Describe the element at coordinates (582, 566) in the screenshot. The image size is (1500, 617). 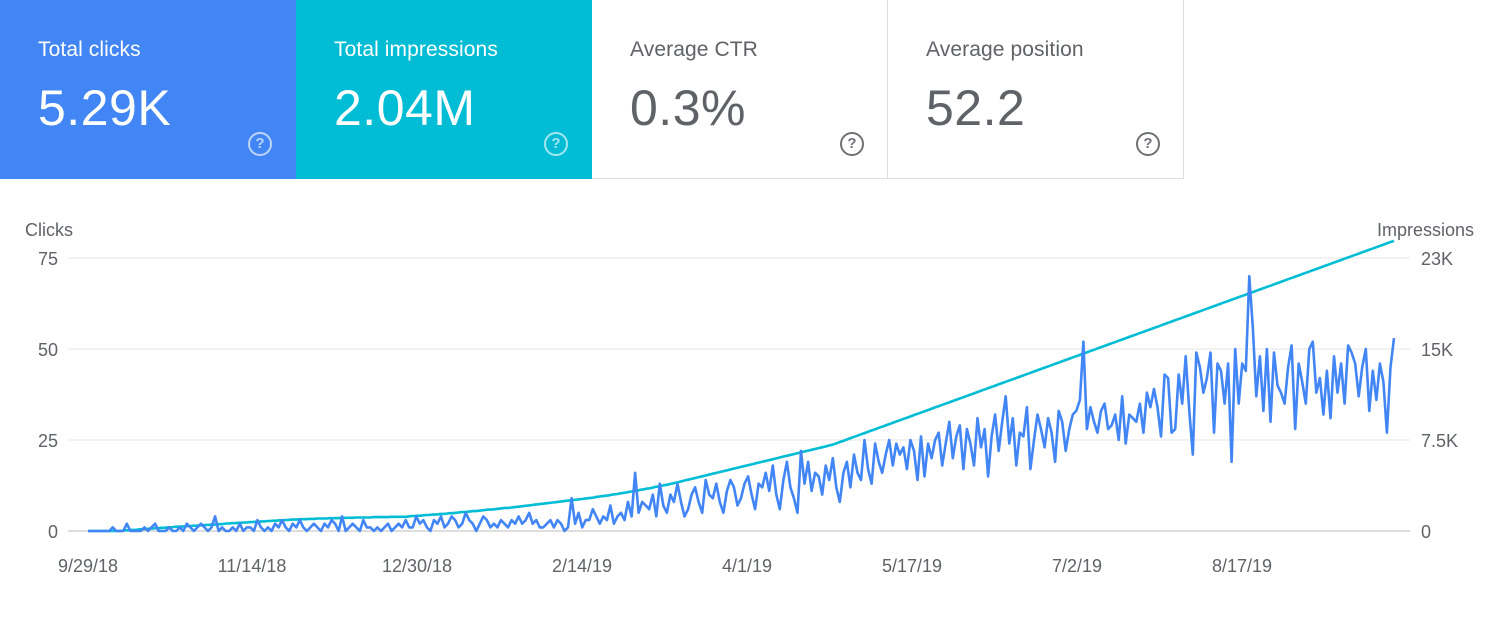
I see `x-tick-label: 2/14/19` at that location.